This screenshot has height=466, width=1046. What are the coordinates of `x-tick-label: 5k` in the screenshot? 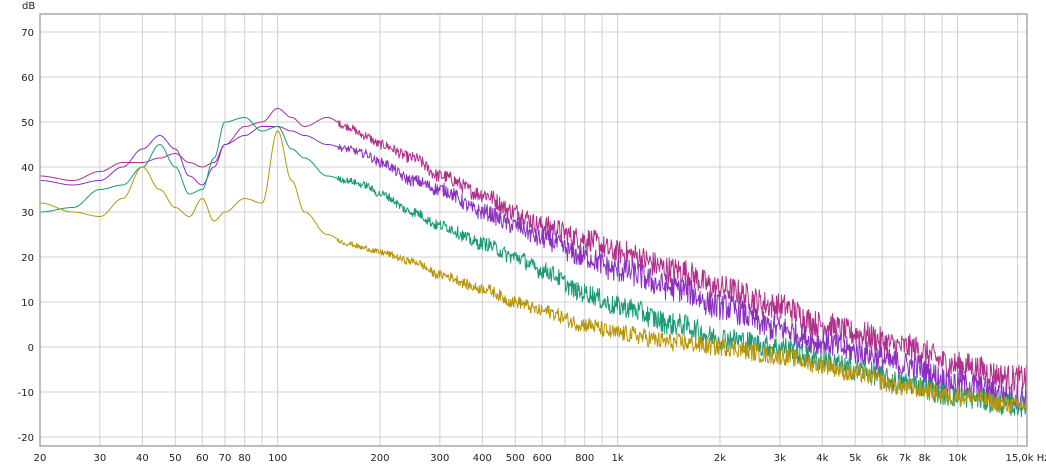 It's located at (855, 458).